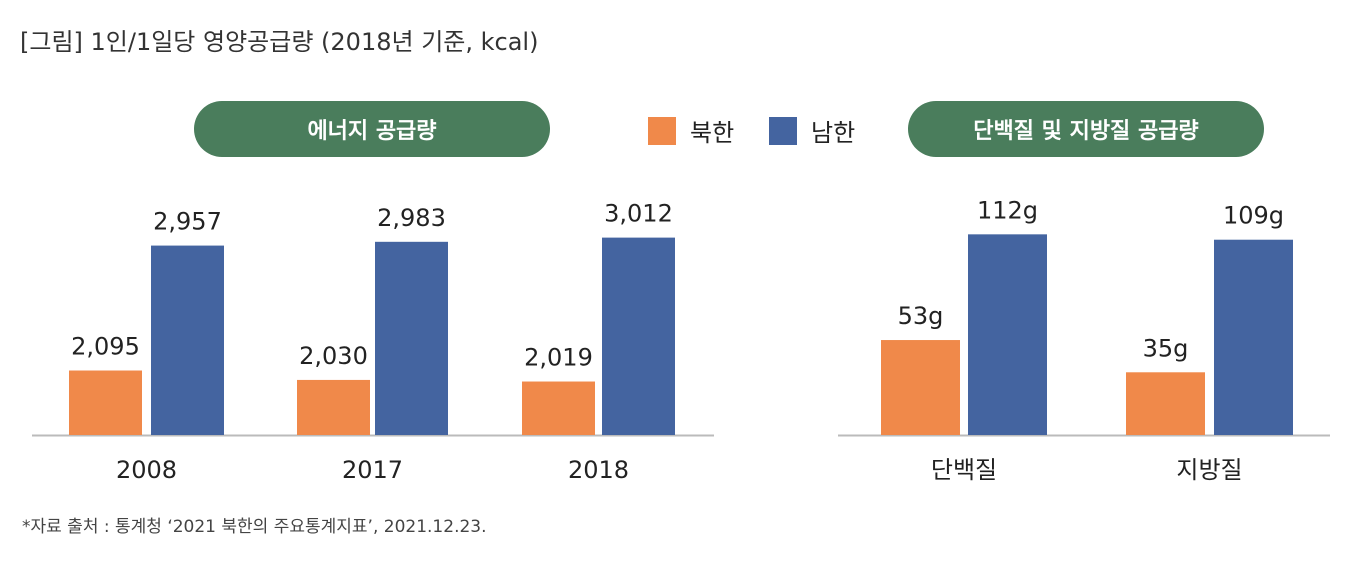 The width and height of the screenshot is (1362, 562). I want to click on energy-value-label-north-0: 2,095, so click(105, 347).